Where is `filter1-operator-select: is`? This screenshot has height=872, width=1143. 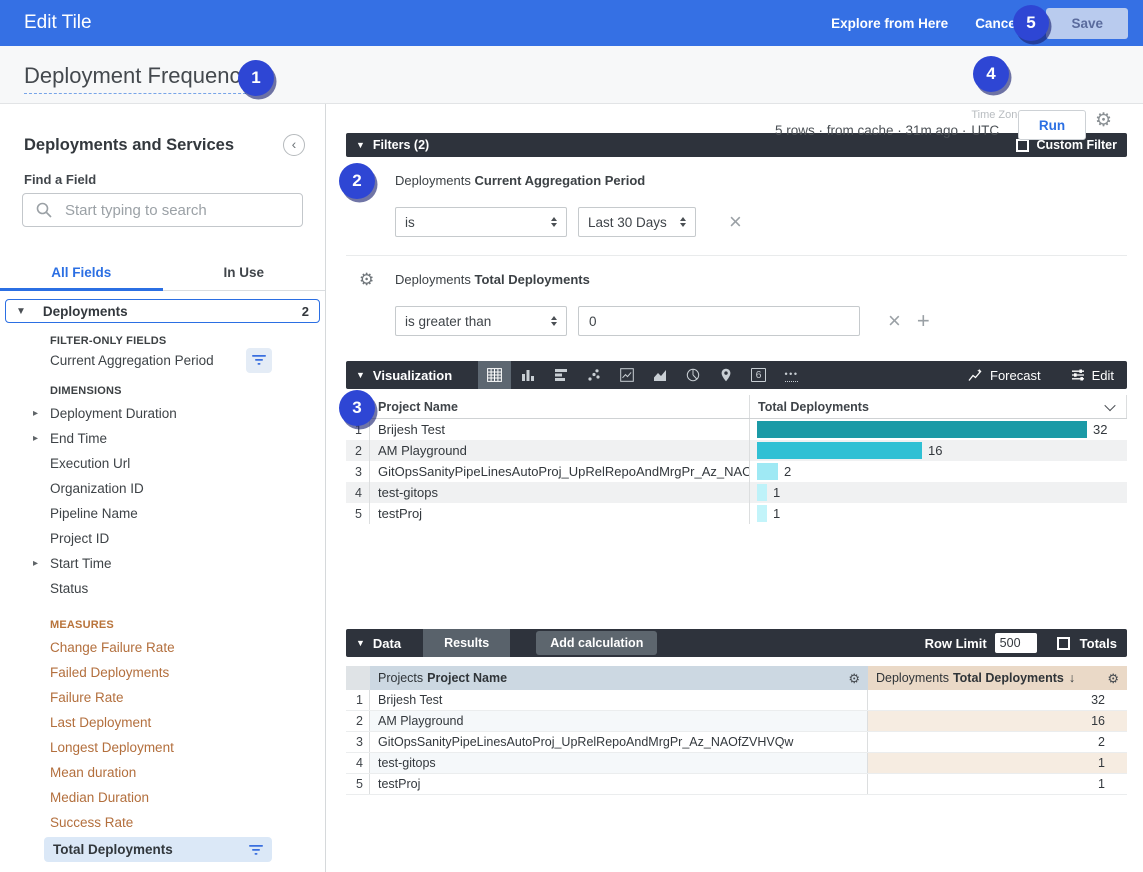 filter1-operator-select: is is located at coordinates (481, 222).